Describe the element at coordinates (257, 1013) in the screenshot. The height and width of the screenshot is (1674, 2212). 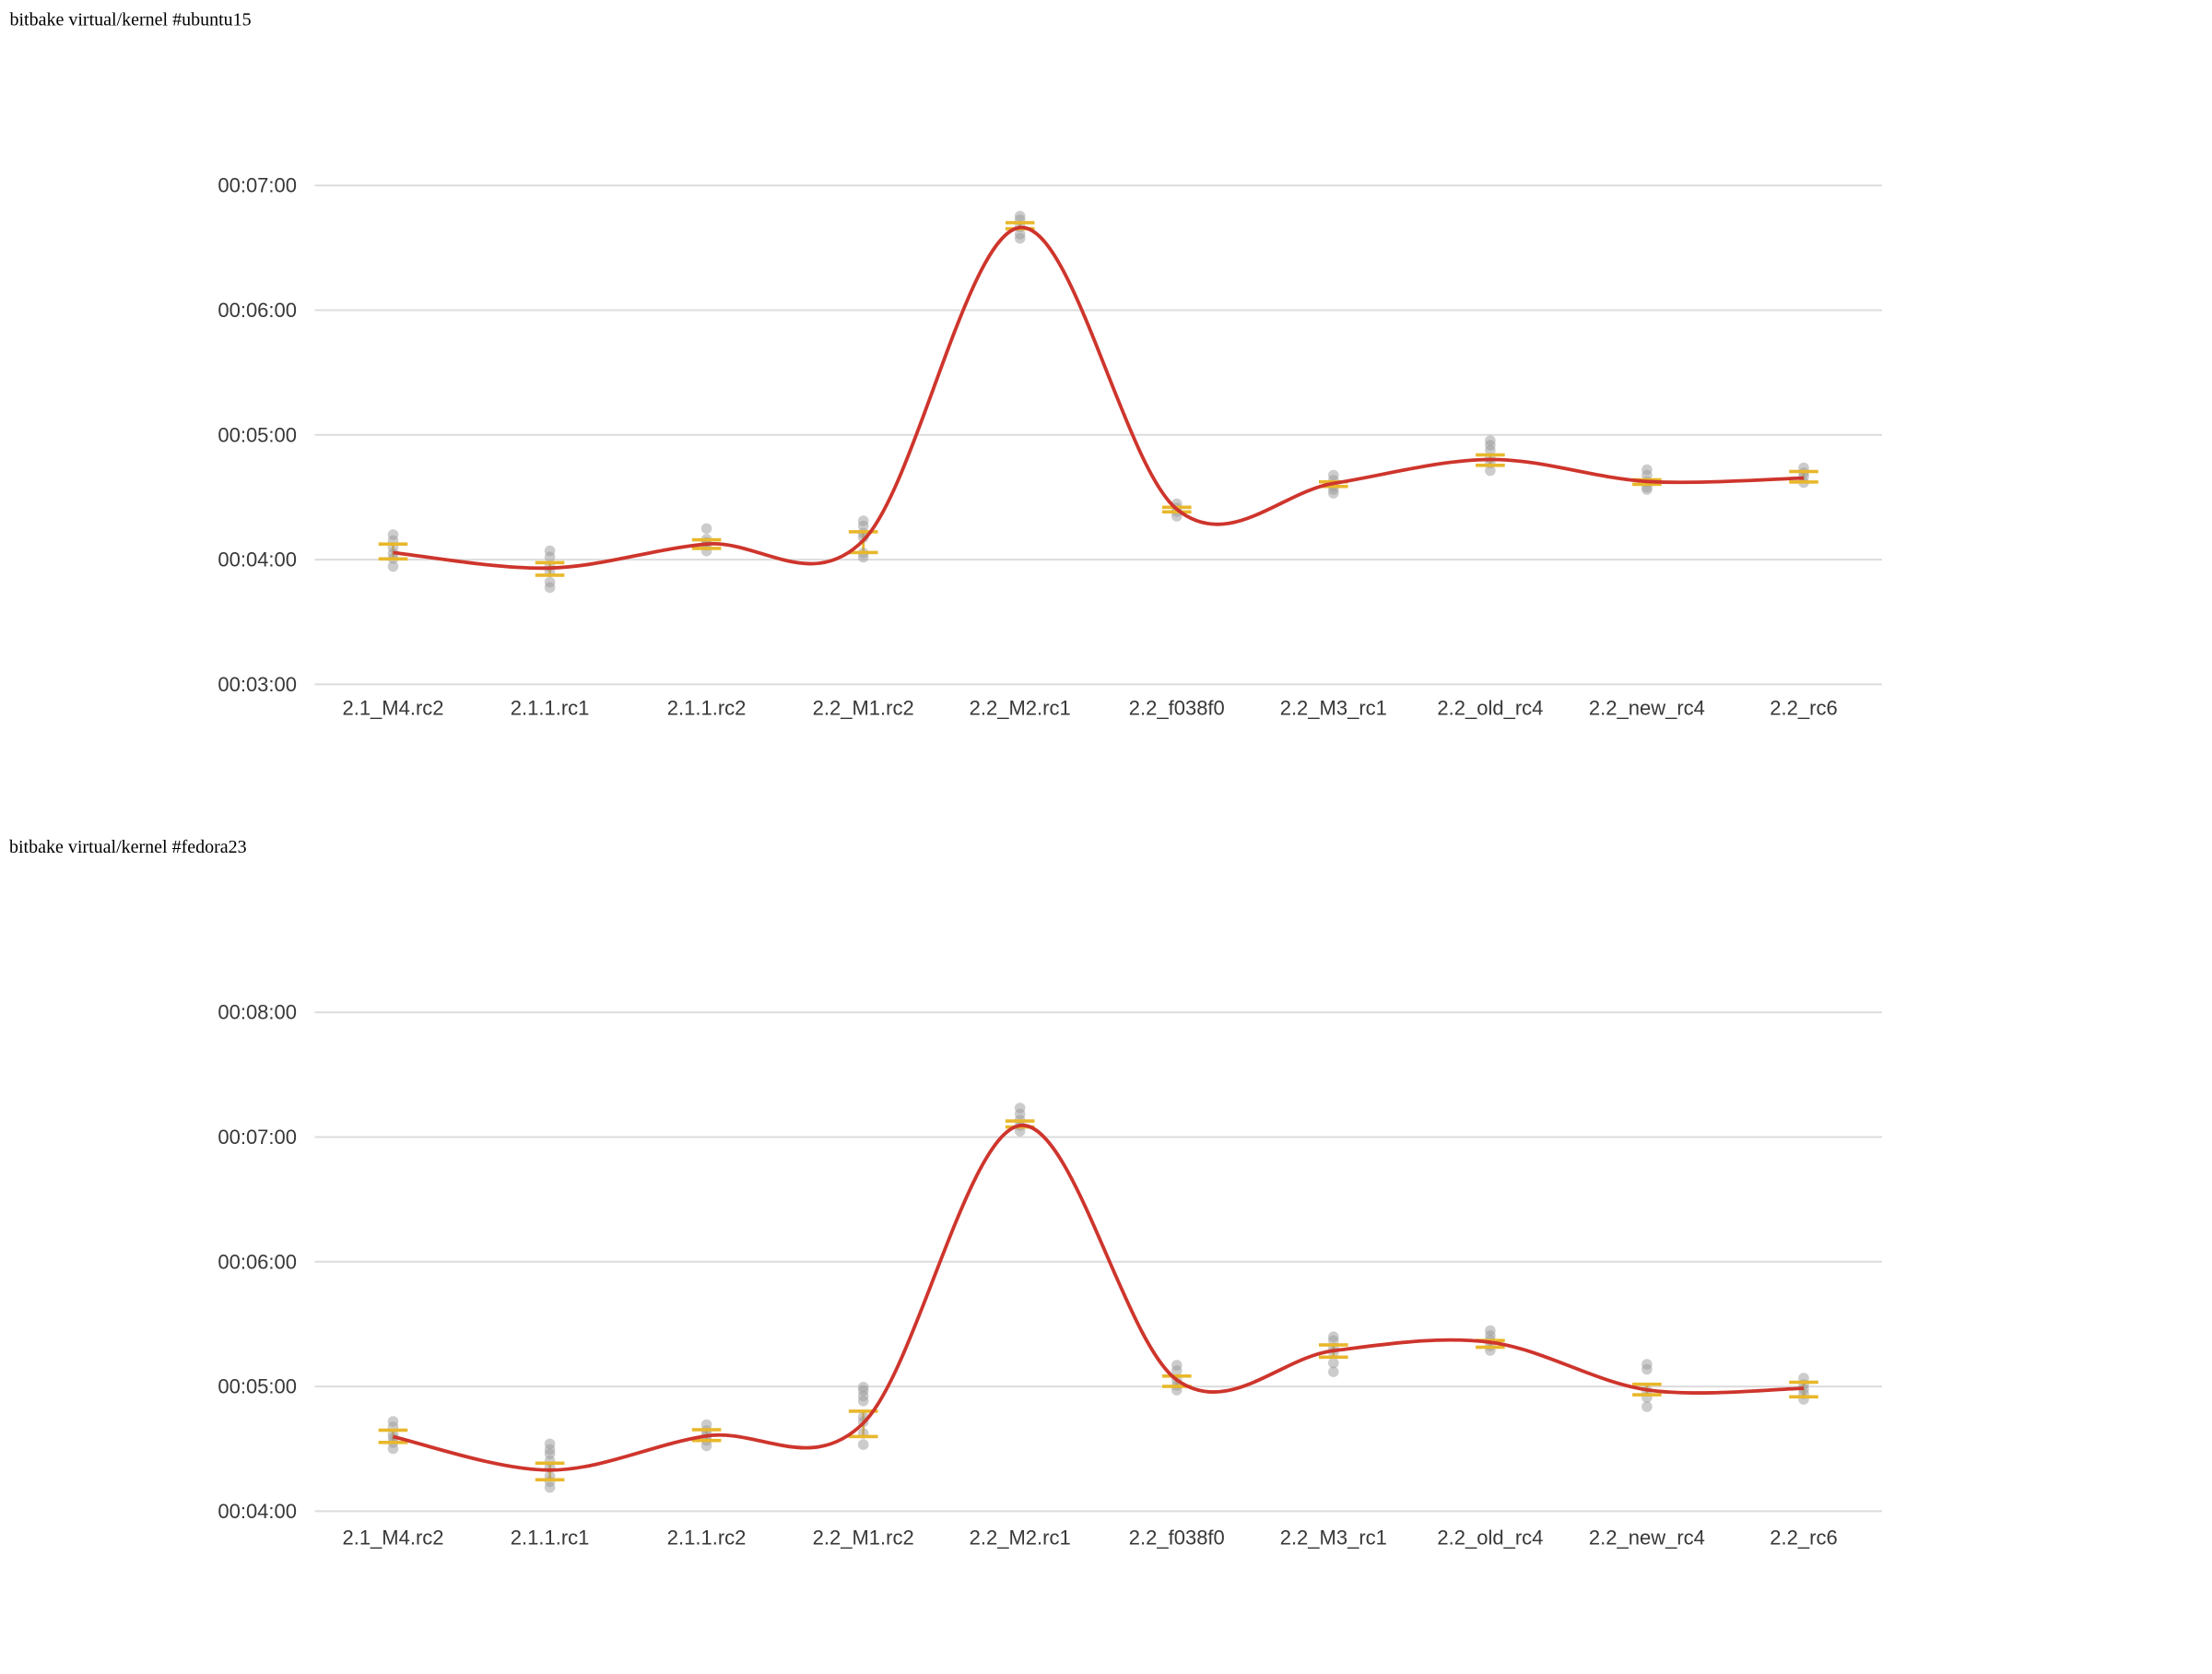
I see `svg-text: 00:08:00` at that location.